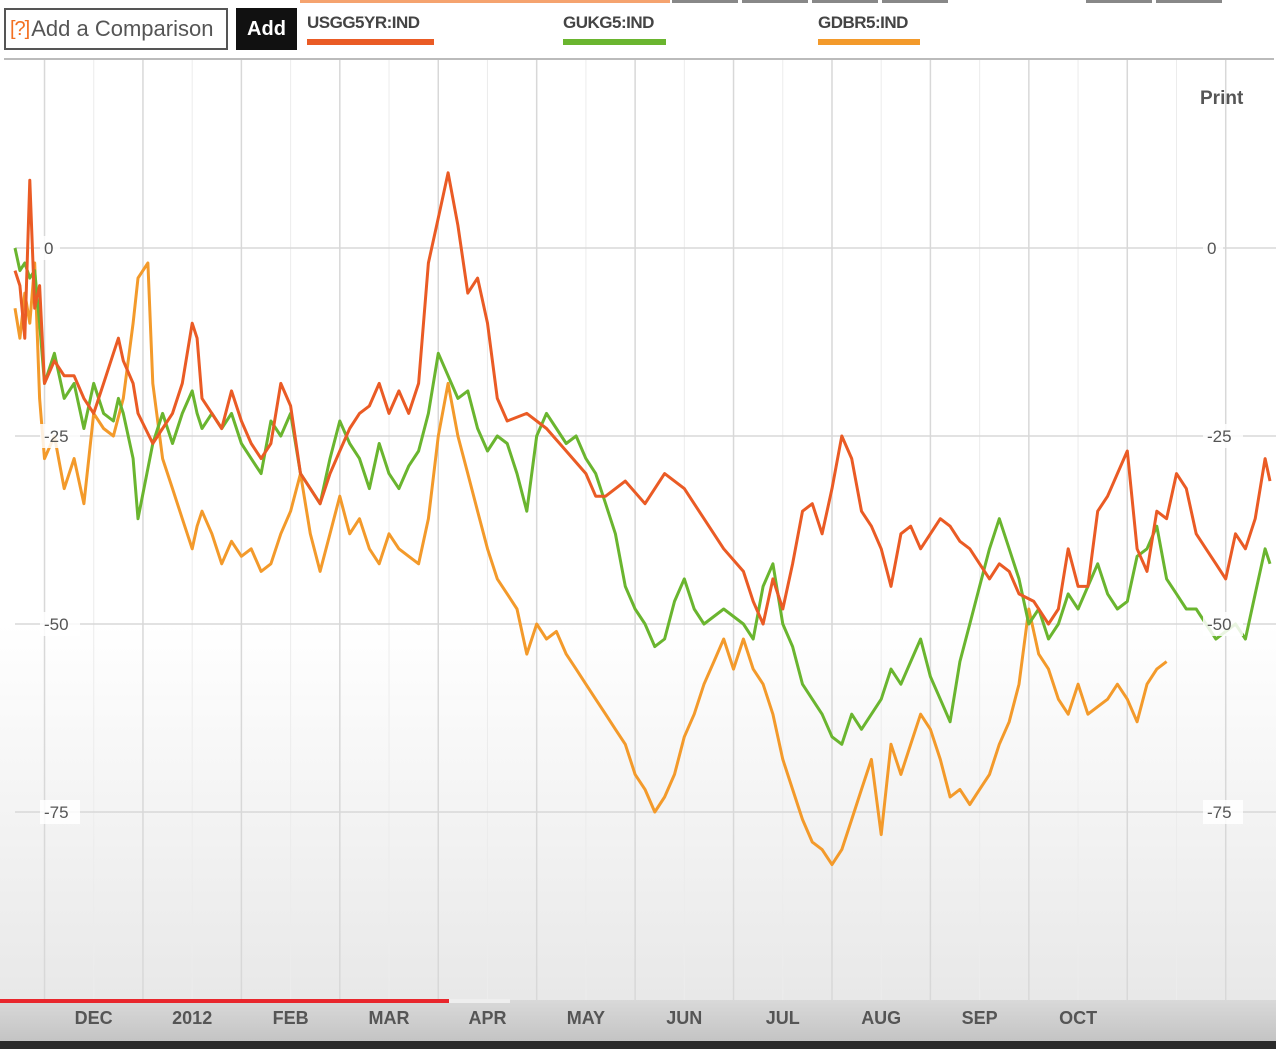 The height and width of the screenshot is (1049, 1276). I want to click on top-accent-strip, so click(638, 1).